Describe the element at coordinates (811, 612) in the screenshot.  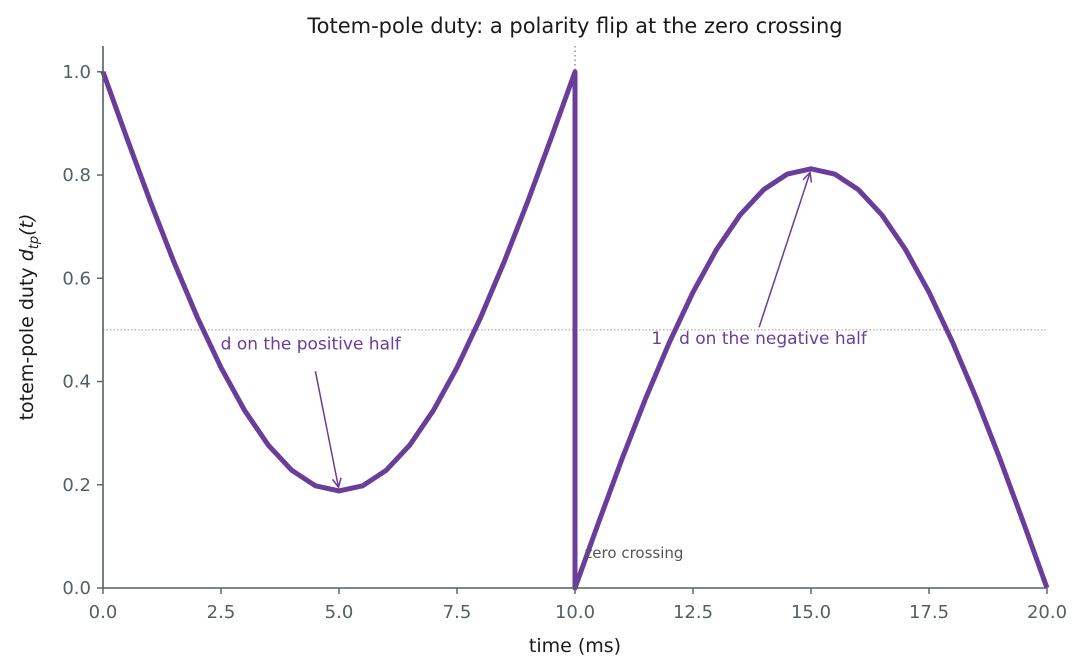
I see `x-tick-label: 15.0` at that location.